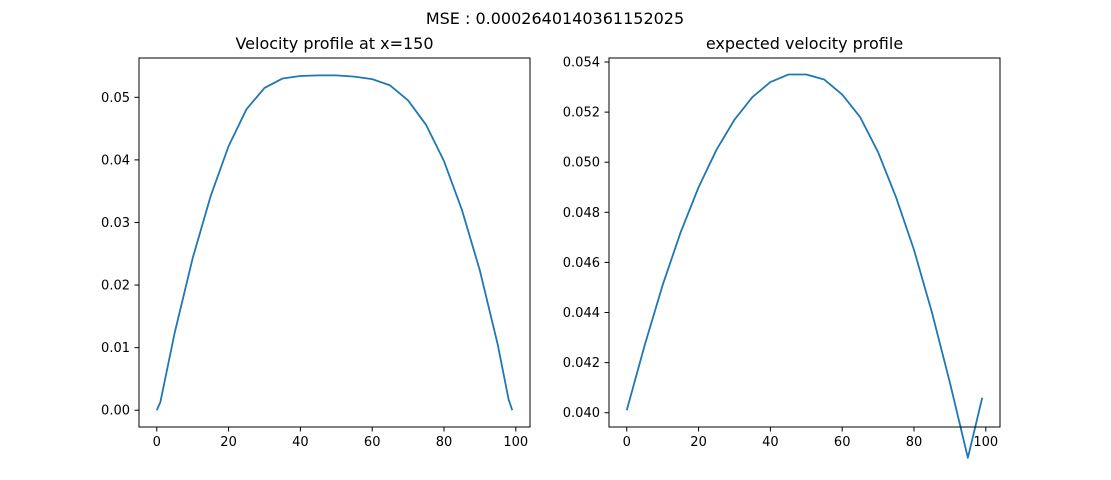 This screenshot has width=1111, height=480. I want to click on right-x-tick-label: 0, so click(627, 442).